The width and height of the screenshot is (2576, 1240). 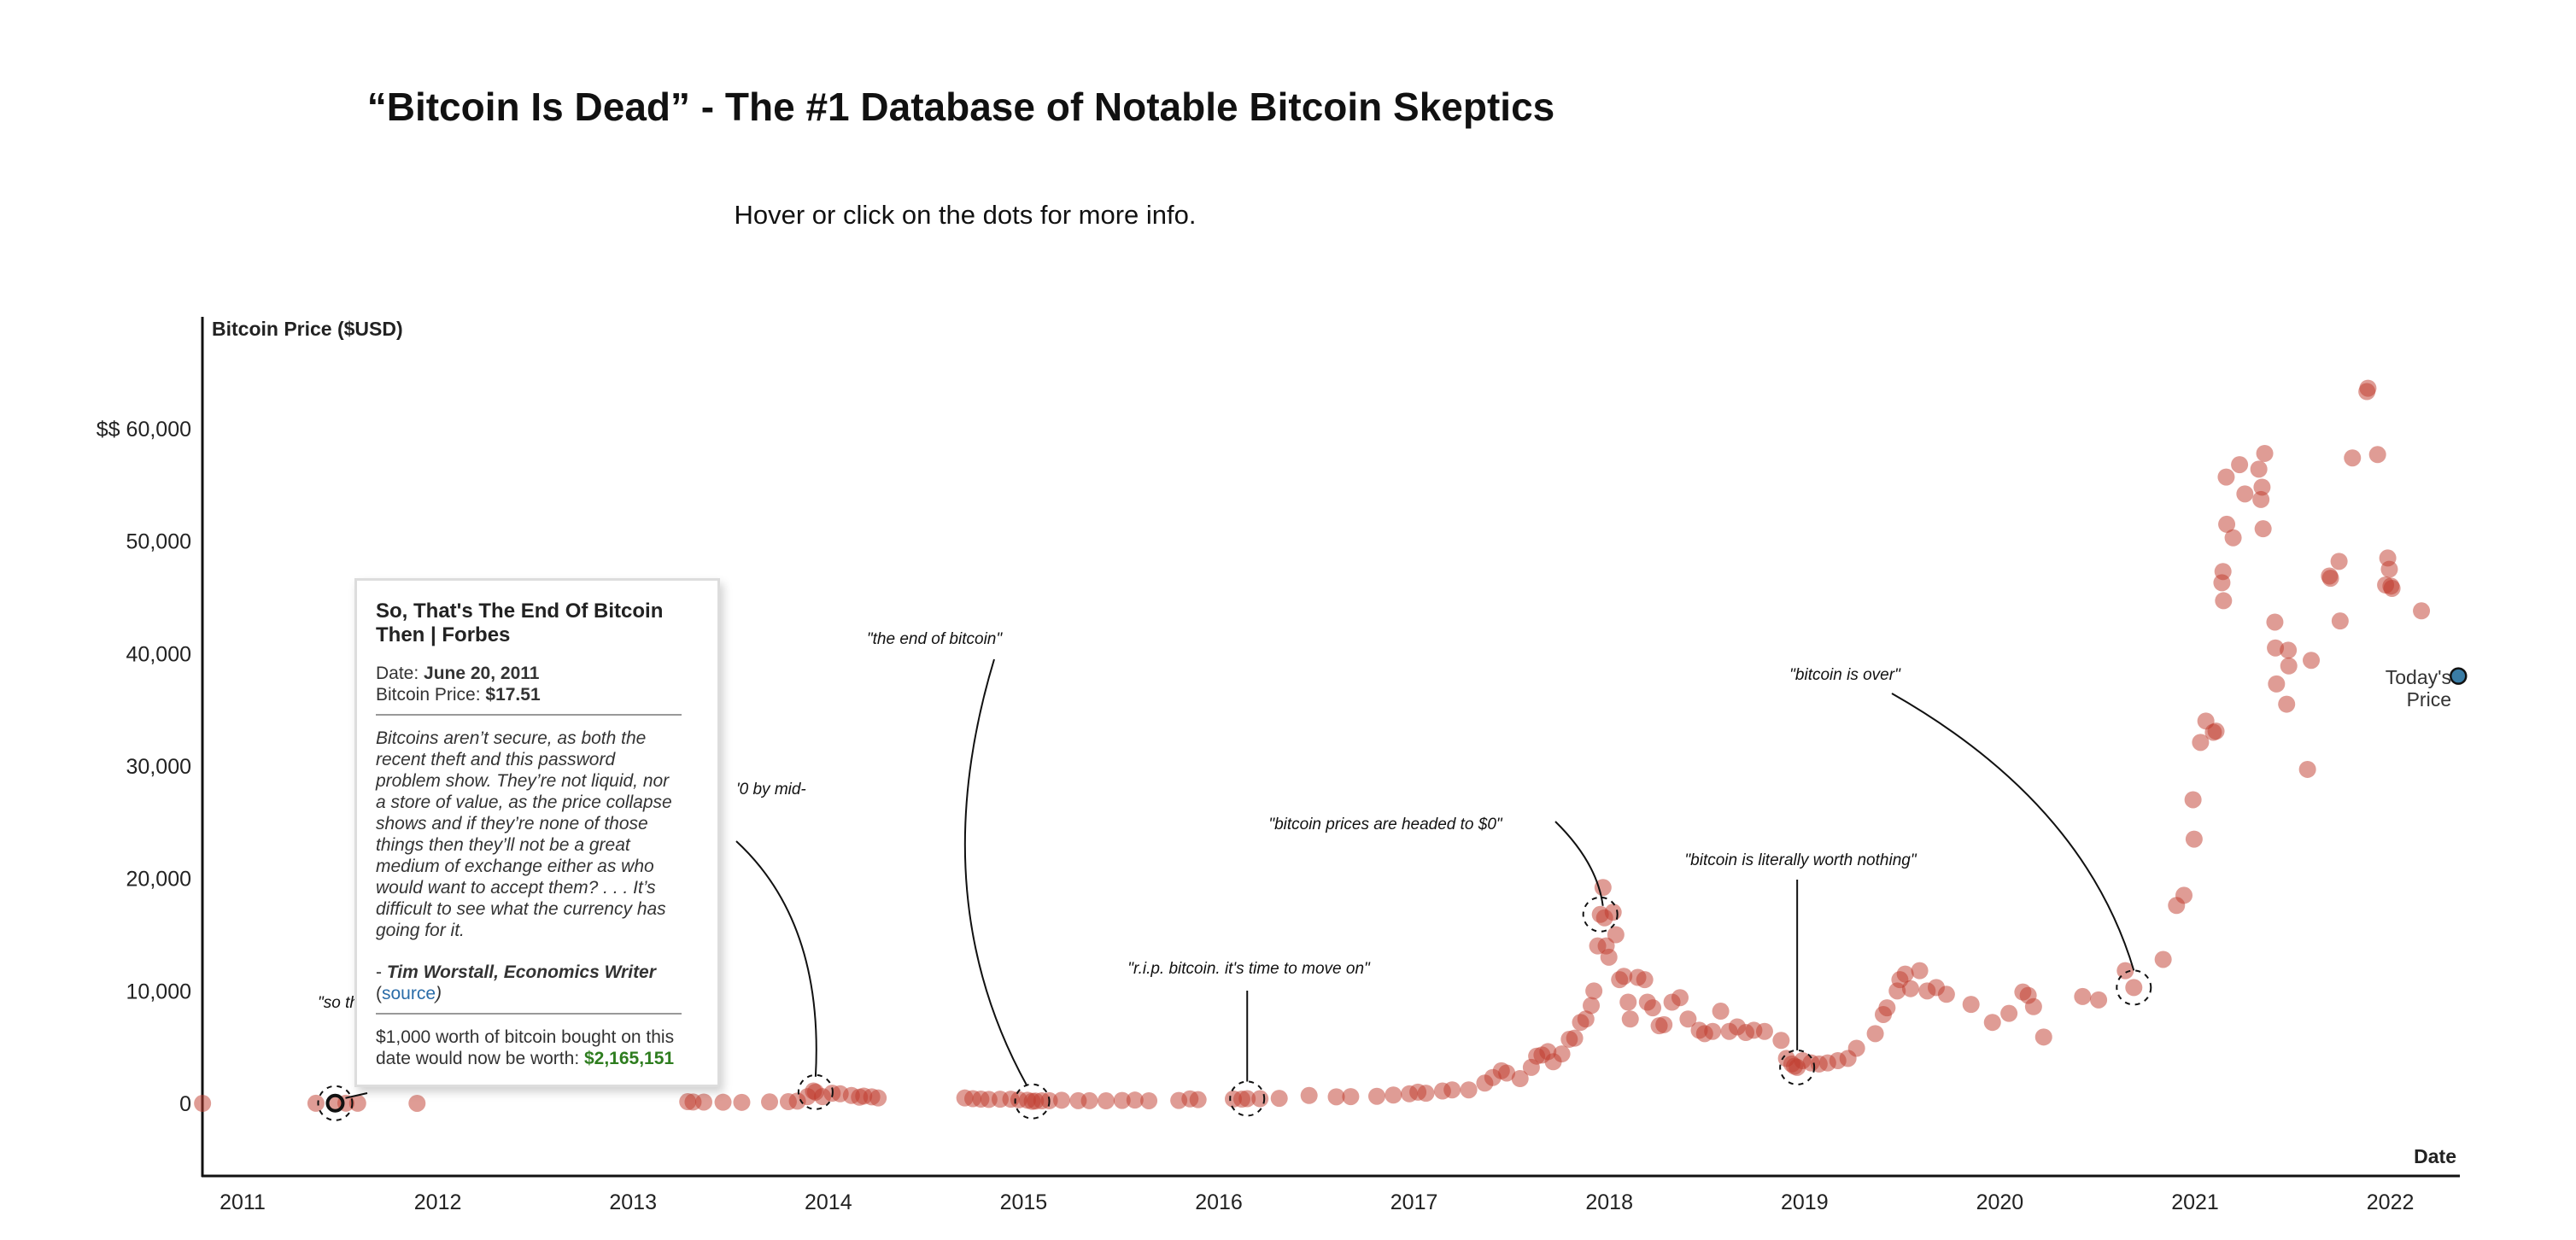 I want to click on source-link: source, so click(x=409, y=993).